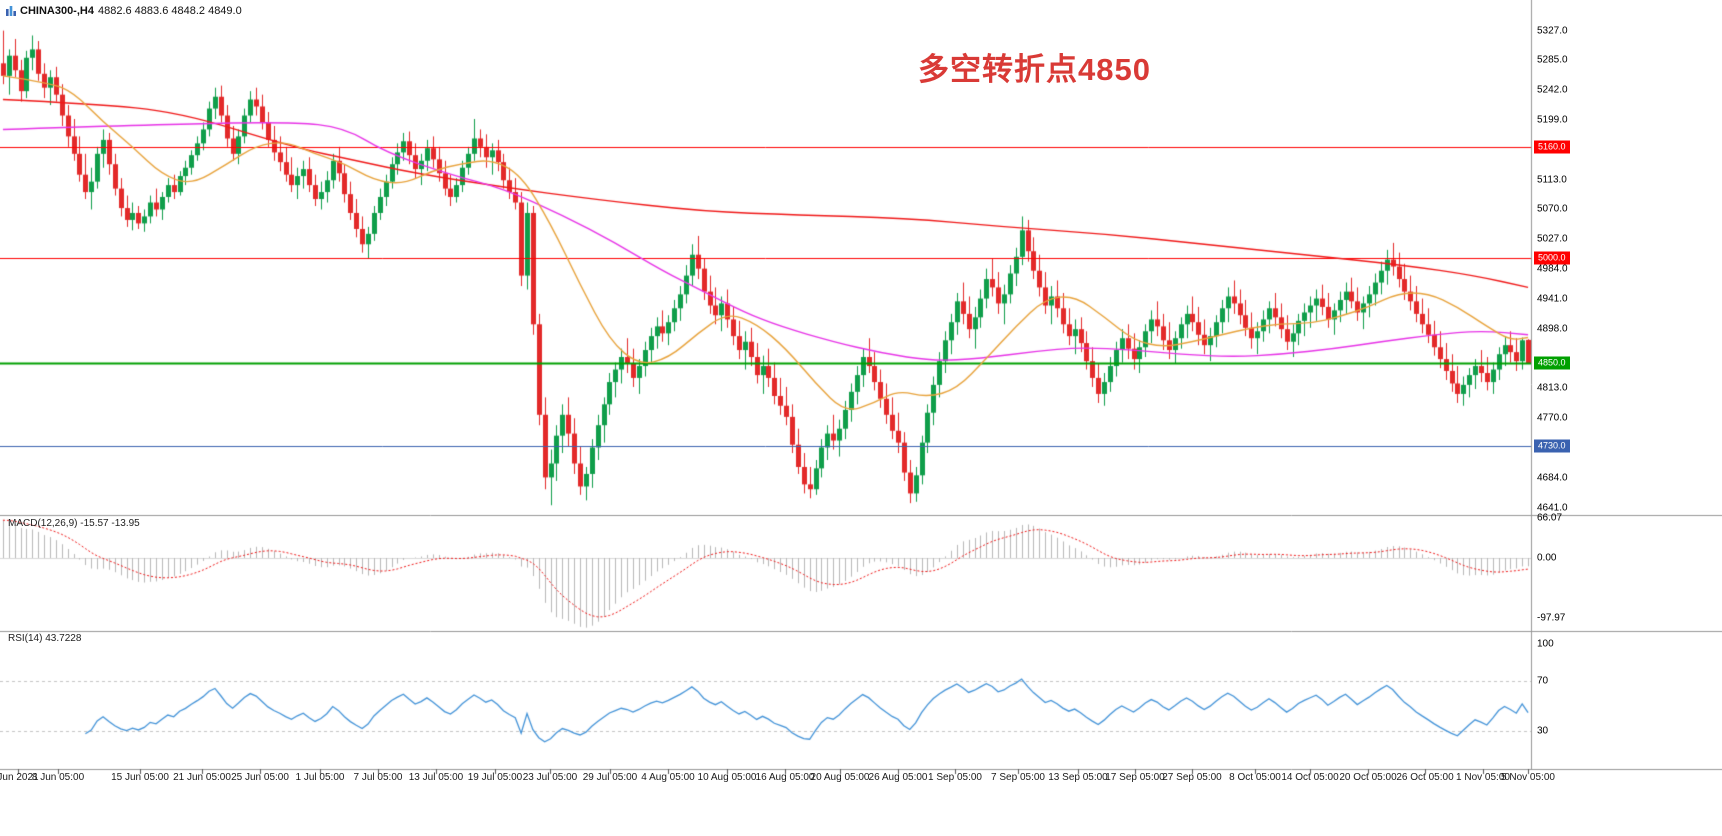  Describe the element at coordinates (1552, 508) in the screenshot. I see `price-tick-label: 4641.0` at that location.